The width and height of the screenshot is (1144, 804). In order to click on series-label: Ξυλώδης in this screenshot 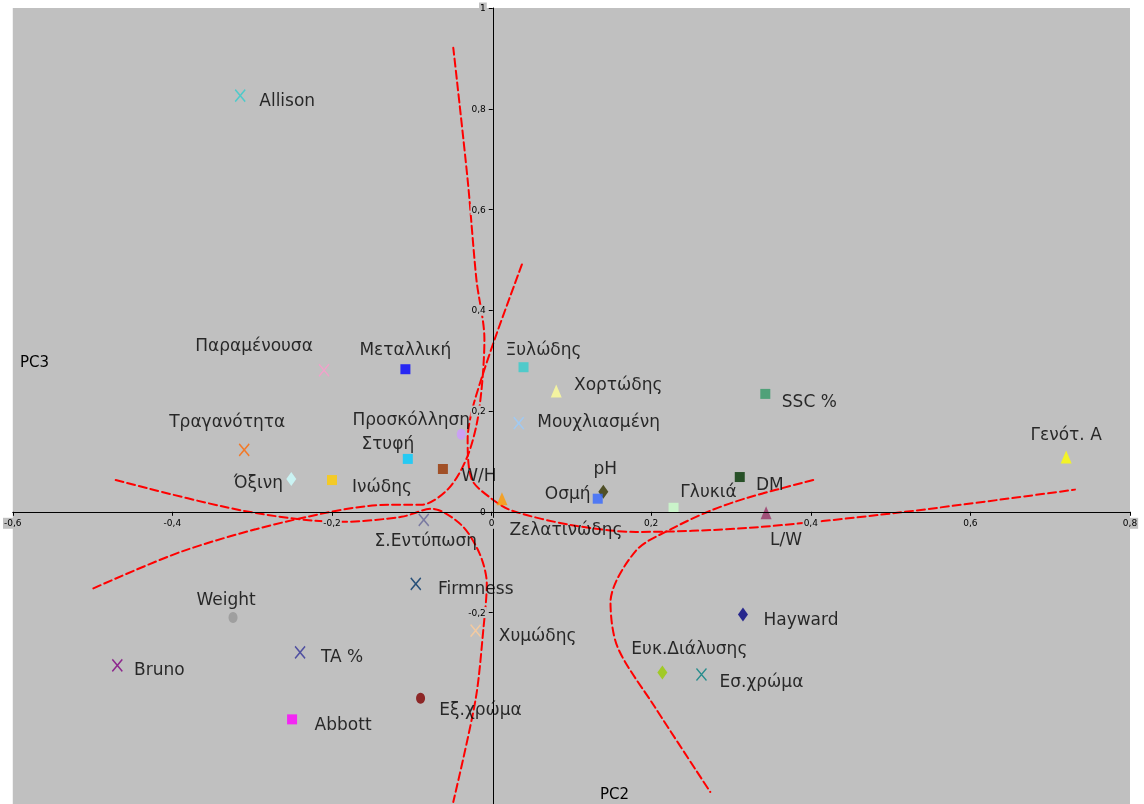, I will do `click(543, 349)`.